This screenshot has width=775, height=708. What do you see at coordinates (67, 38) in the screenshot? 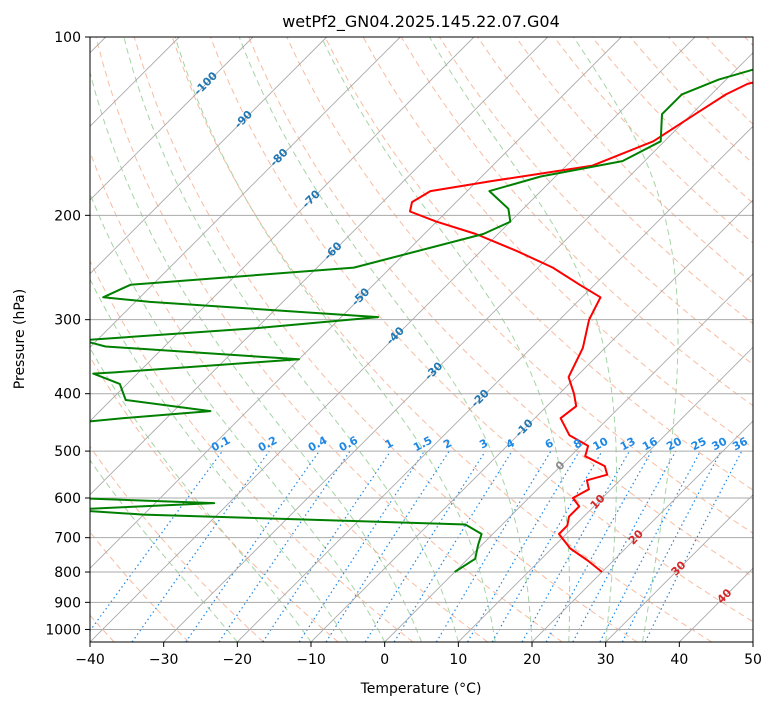
I see `y-tick-label: 100` at bounding box center [67, 38].